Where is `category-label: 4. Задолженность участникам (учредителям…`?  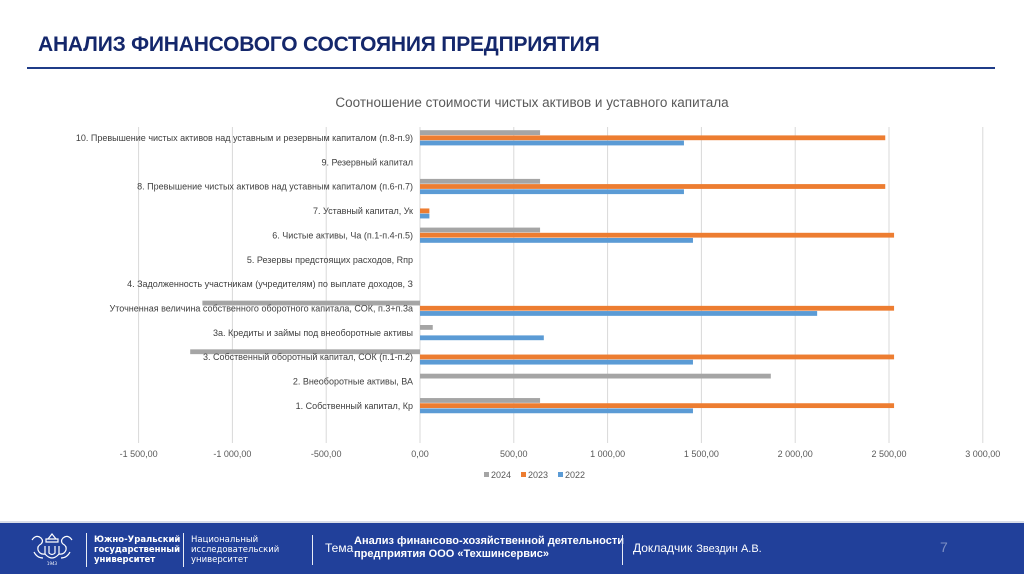 category-label: 4. Задолженность участникам (учредителям… is located at coordinates (270, 284).